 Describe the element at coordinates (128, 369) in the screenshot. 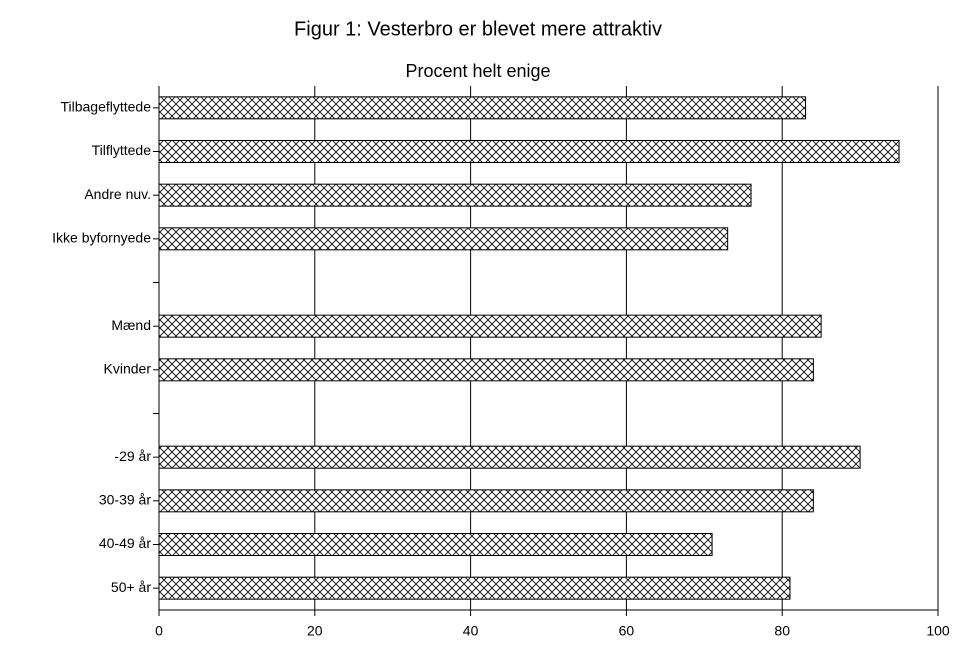

I see `y-tick-label: Kvinder` at that location.